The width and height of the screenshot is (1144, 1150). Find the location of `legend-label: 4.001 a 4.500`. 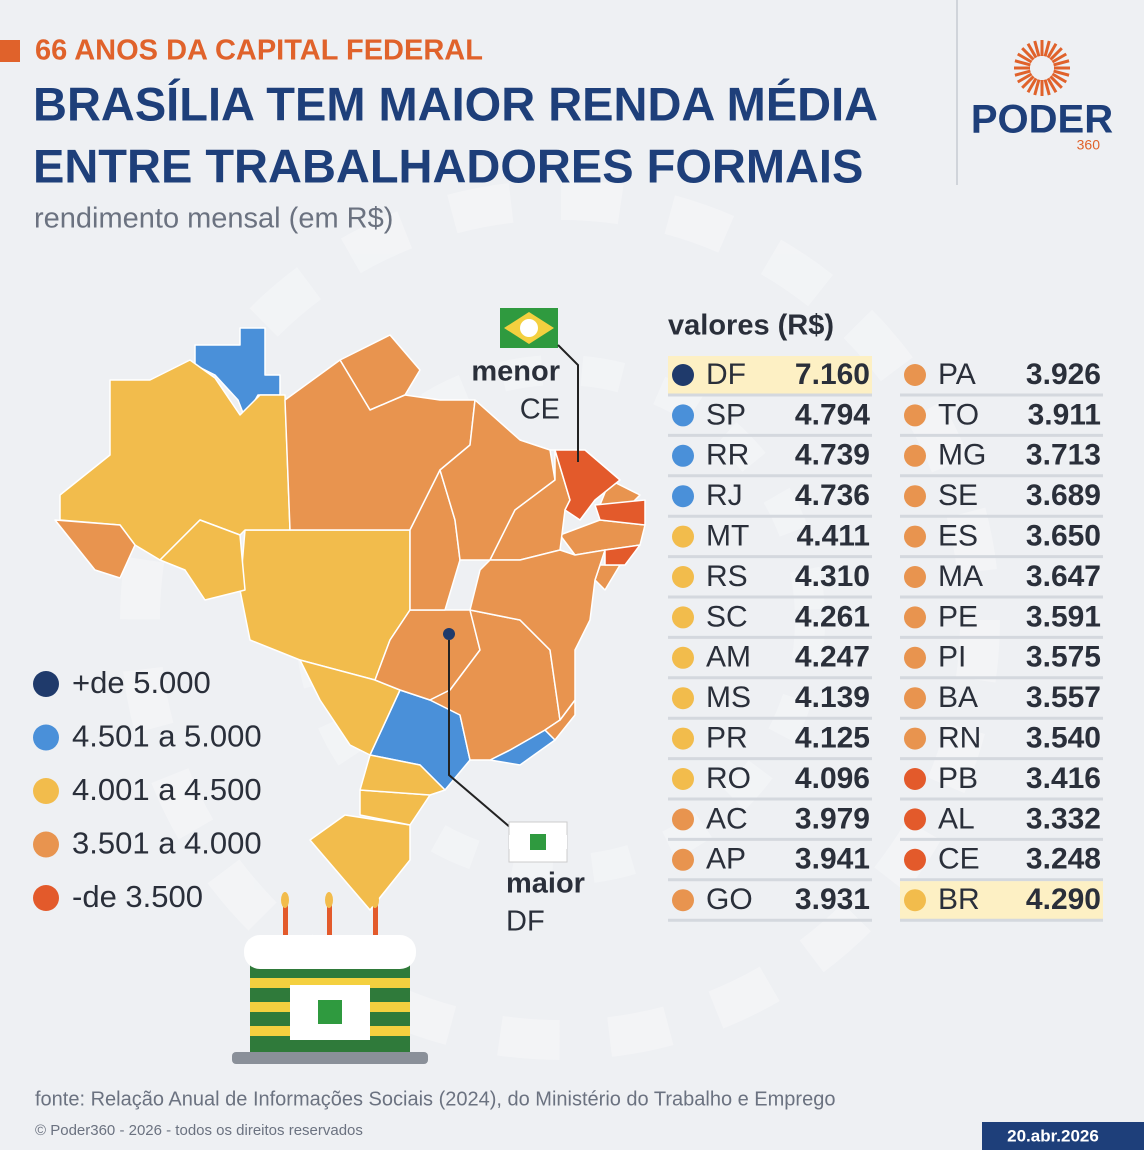

legend-label: 4.001 a 4.500 is located at coordinates (167, 789).